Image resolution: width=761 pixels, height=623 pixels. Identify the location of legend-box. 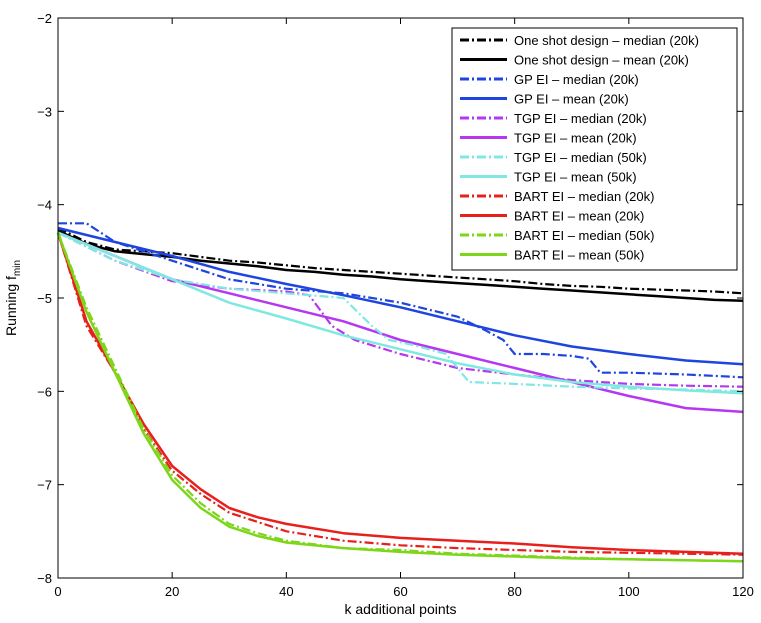
(594, 149).